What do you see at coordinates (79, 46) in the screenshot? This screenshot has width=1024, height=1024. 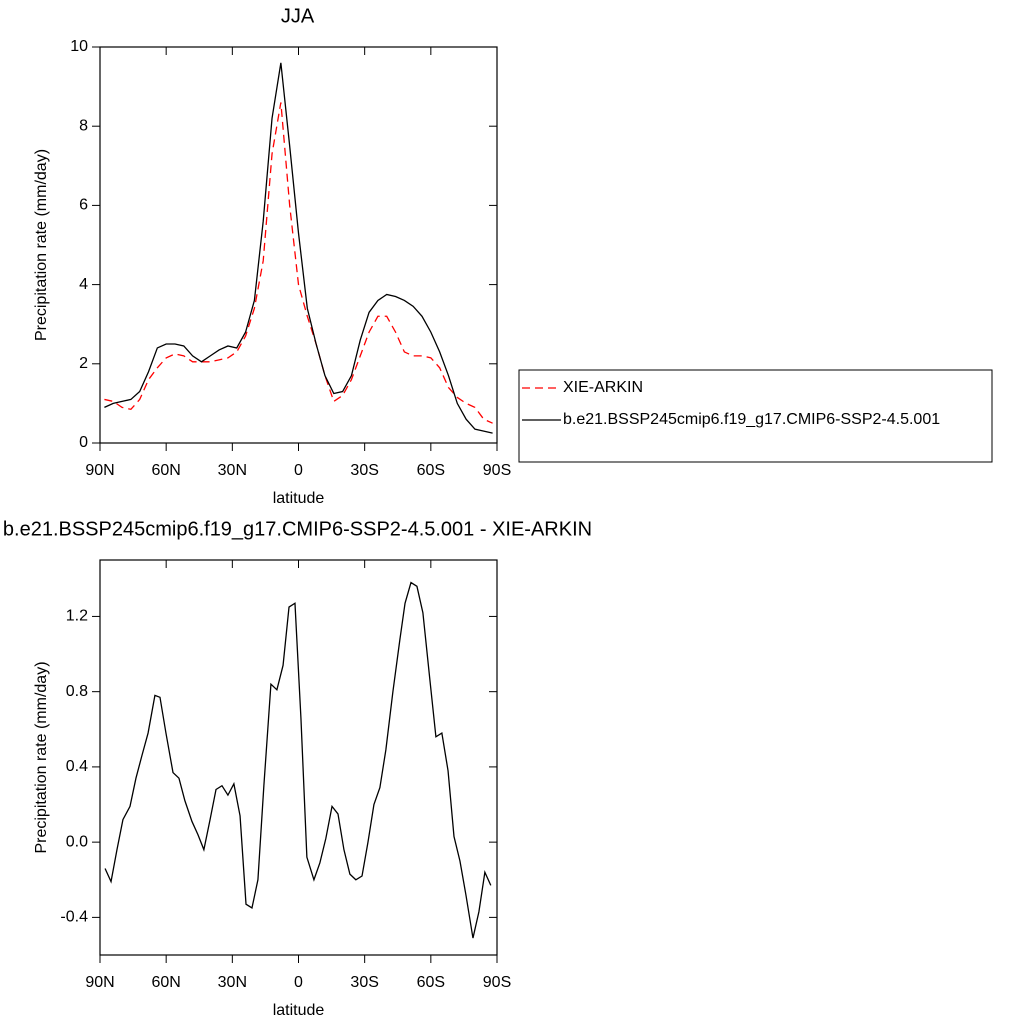 I see `y-tick-label: 10` at bounding box center [79, 46].